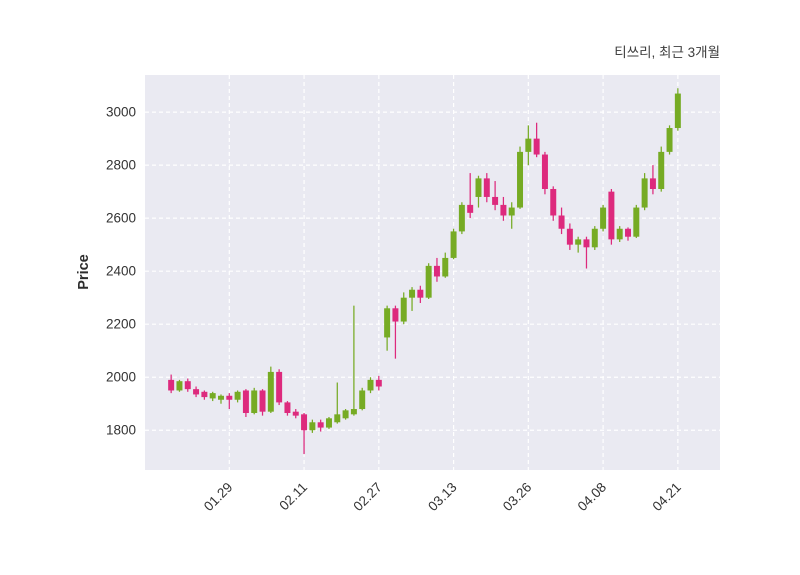 Image resolution: width=800 pixels, height=575 pixels. What do you see at coordinates (84, 271) in the screenshot?
I see `y-axis-label: Price` at bounding box center [84, 271].